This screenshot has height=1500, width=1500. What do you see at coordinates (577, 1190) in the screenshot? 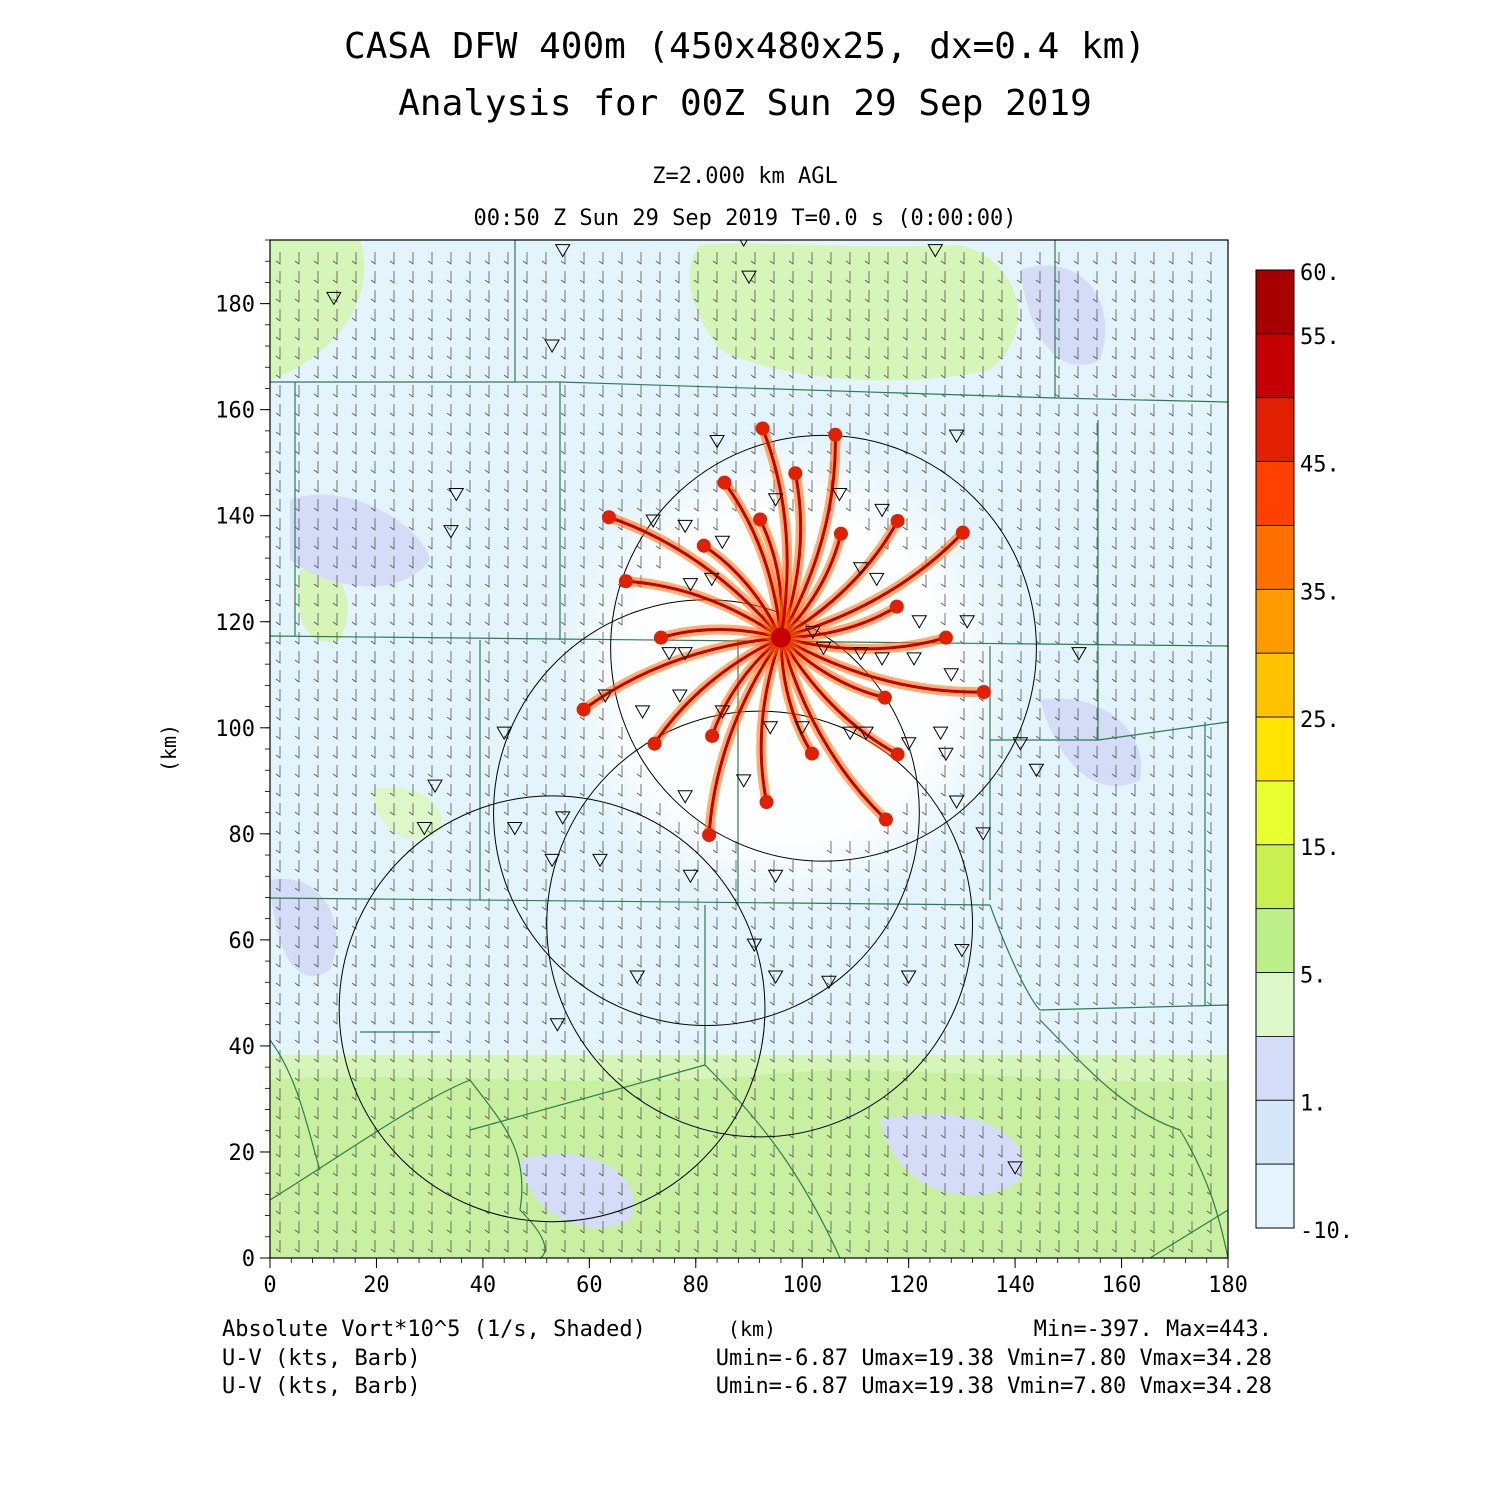
I see `shading-region` at bounding box center [577, 1190].